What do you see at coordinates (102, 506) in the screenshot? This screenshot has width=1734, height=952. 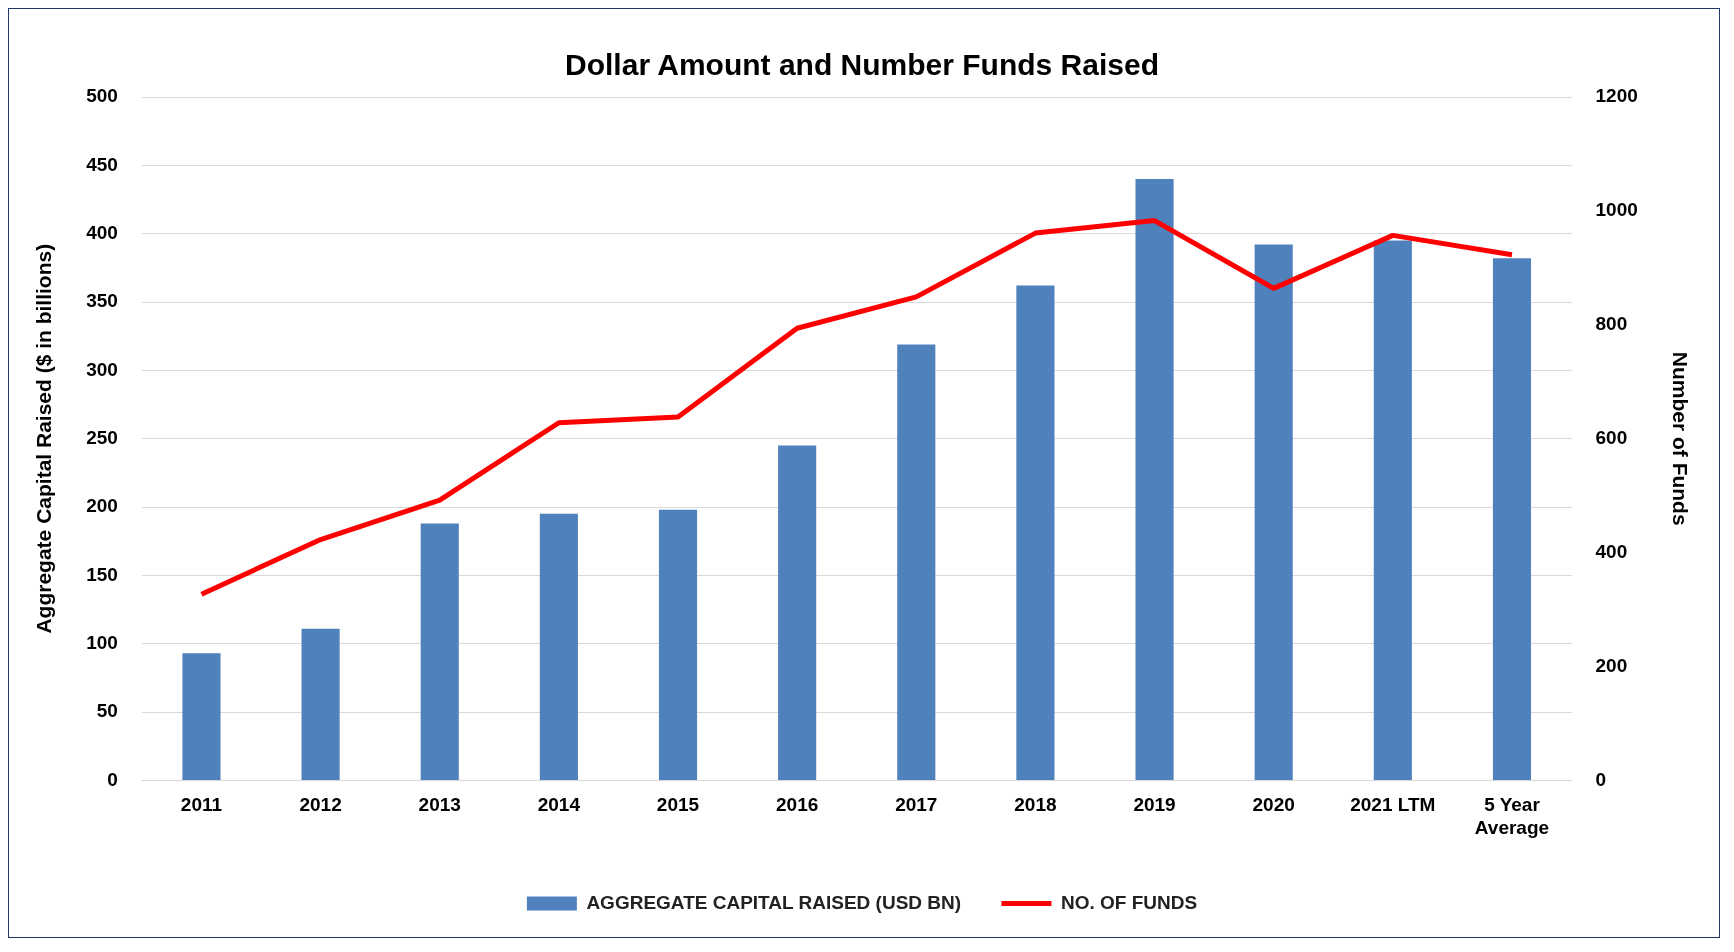 I see `y-tick-label: 200` at bounding box center [102, 506].